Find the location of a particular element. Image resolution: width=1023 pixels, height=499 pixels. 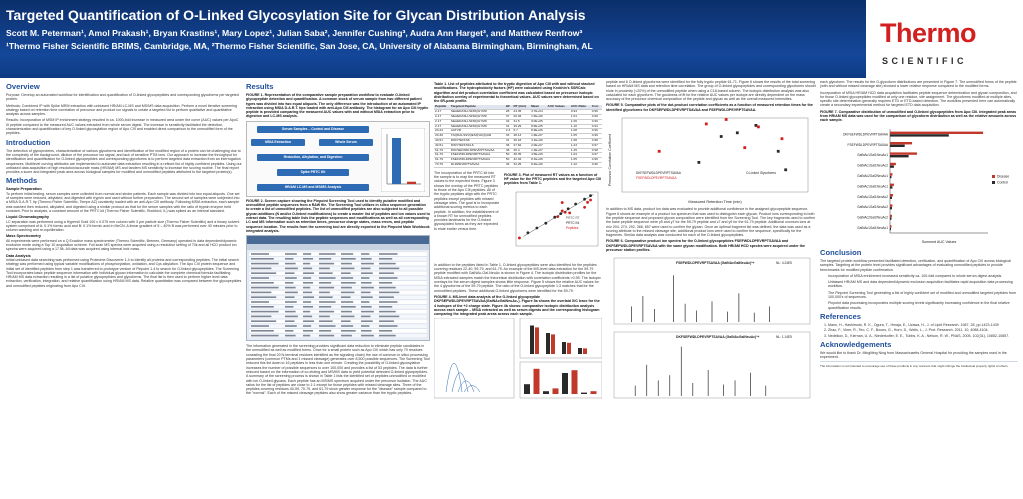

table-cell: DWVTEFFSK is located at coordinates (477, 141).